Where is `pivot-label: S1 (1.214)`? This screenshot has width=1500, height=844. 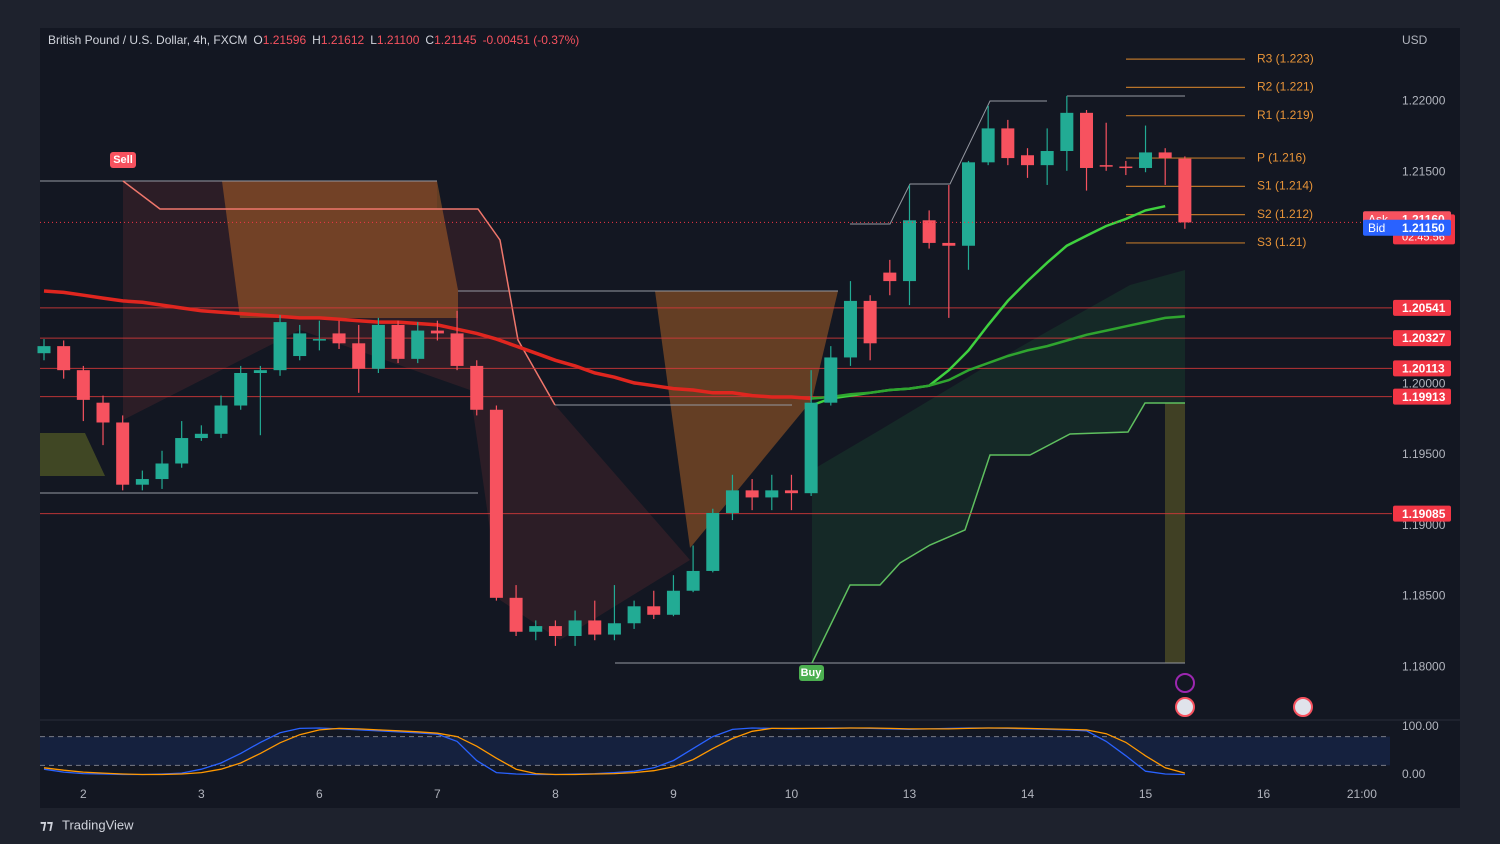
pivot-label: S1 (1.214) is located at coordinates (1285, 186).